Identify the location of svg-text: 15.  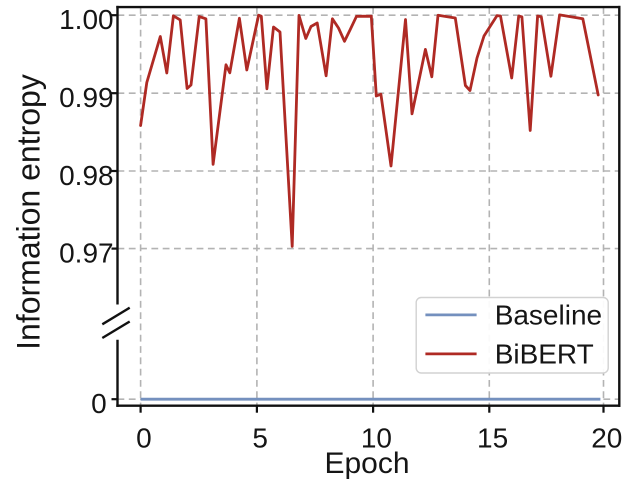
(492, 438).